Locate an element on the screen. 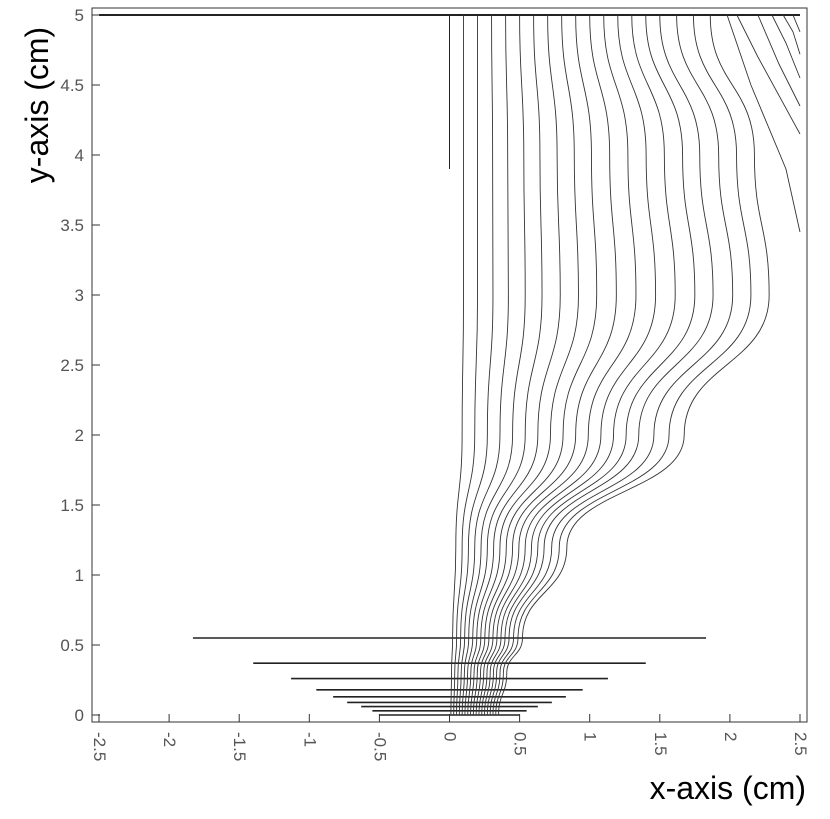  x-tick-label: 0 is located at coordinates (450, 736).